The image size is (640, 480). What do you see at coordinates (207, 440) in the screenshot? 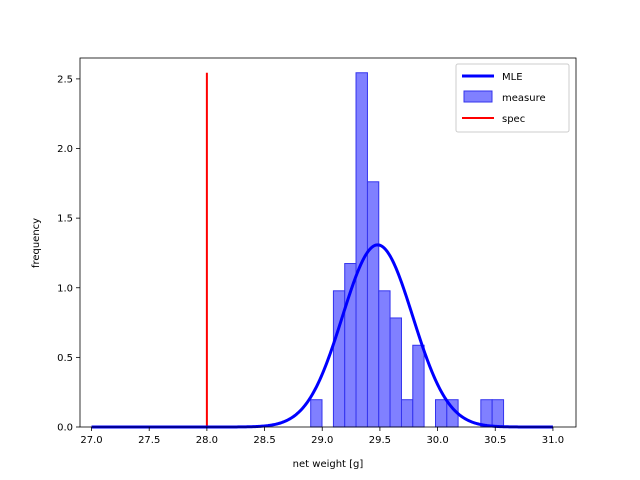
I see `x-tick-label: 28.0` at bounding box center [207, 440].